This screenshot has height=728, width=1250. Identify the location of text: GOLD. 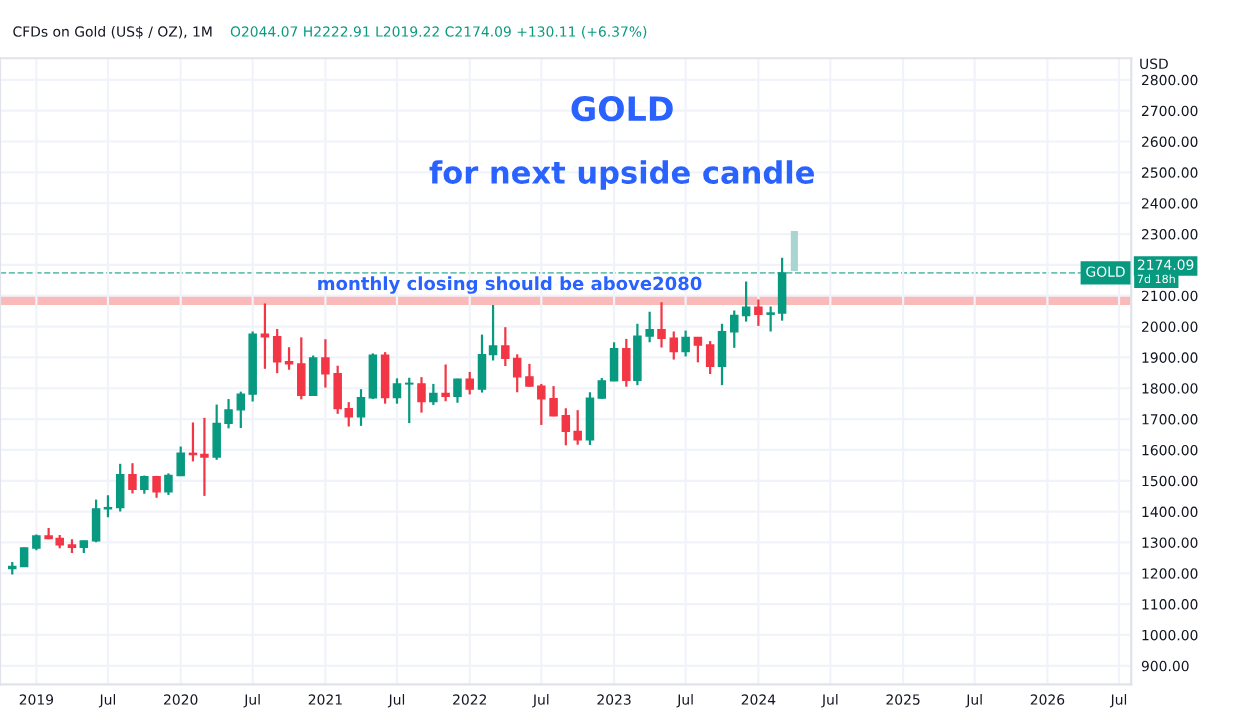
(622, 109).